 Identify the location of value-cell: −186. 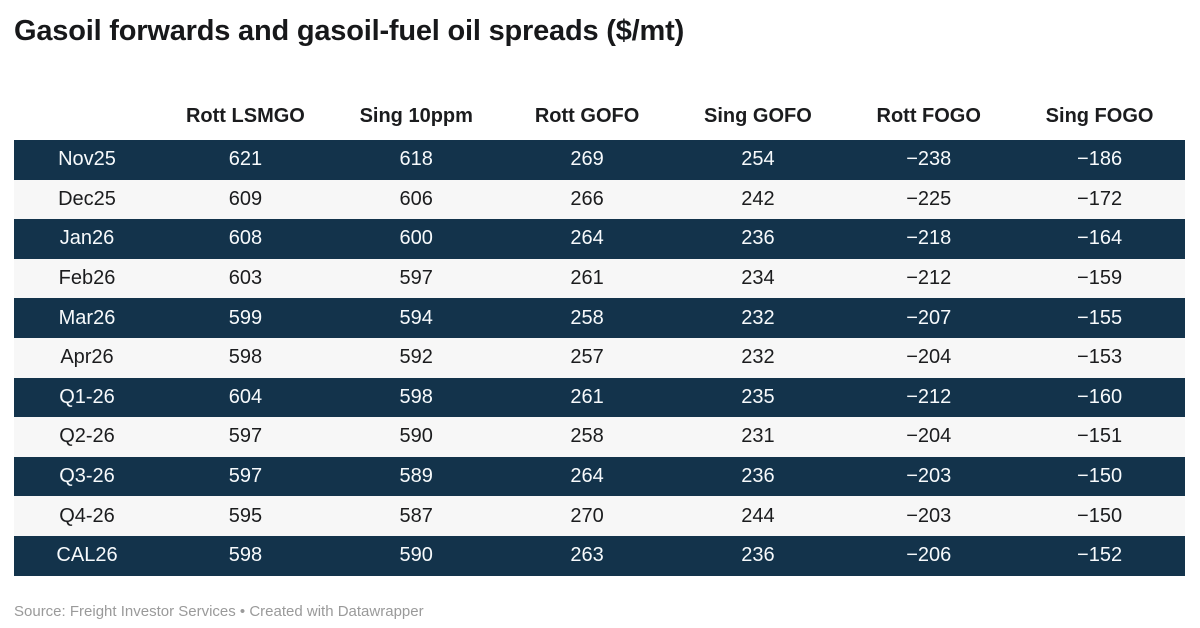
(1100, 159).